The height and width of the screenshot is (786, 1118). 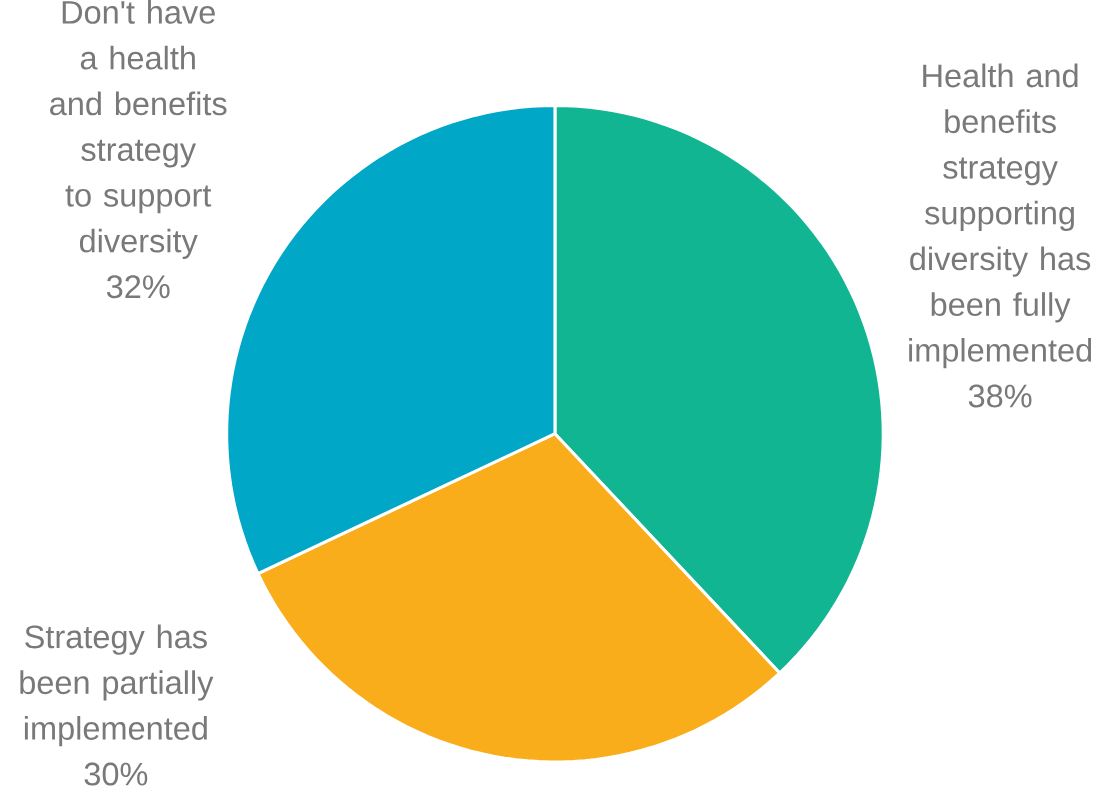 What do you see at coordinates (116, 774) in the screenshot?
I see `data-label: 30%` at bounding box center [116, 774].